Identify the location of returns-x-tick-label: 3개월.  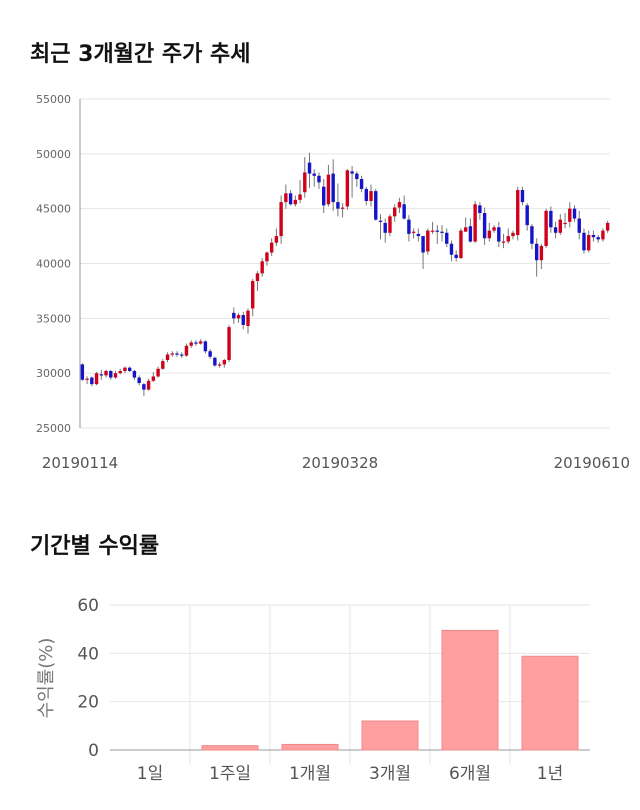
(390, 774).